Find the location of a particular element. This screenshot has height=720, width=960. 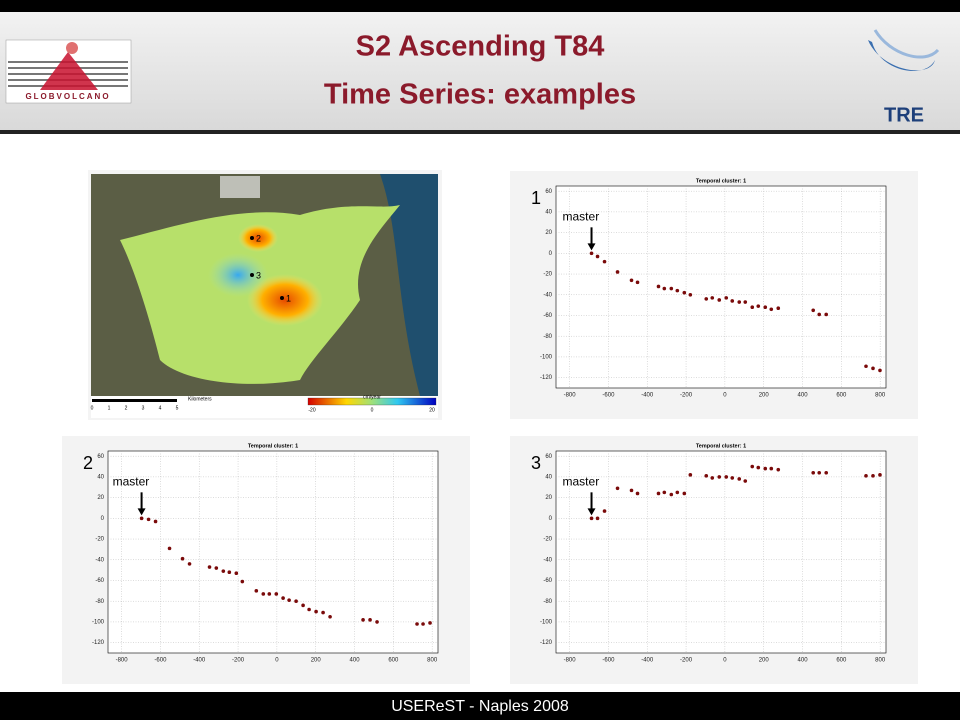

map-label: 2 is located at coordinates (258, 238).